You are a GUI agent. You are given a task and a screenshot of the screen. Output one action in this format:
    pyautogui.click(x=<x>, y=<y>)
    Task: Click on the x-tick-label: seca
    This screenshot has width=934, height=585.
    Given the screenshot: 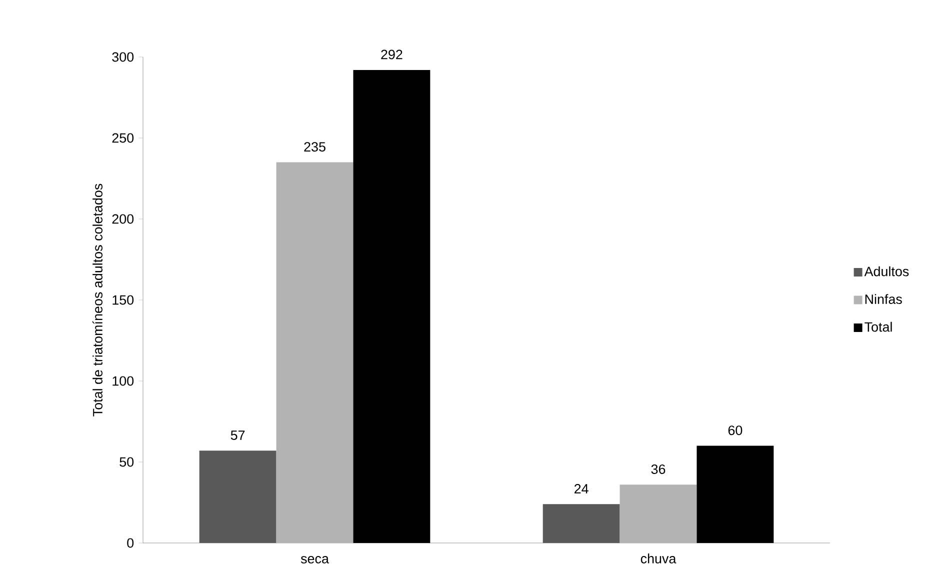 What is the action you would take?
    pyautogui.click(x=314, y=560)
    